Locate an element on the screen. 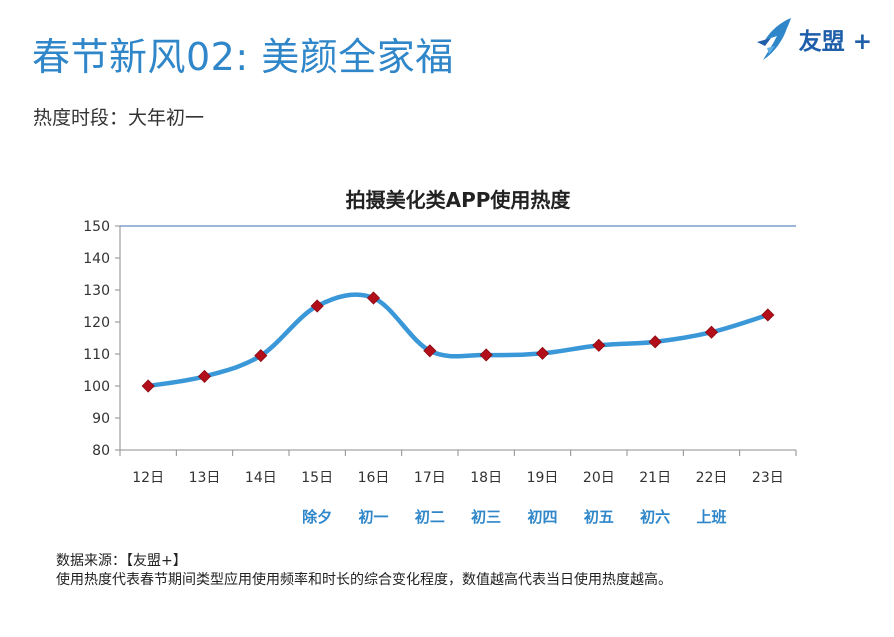 This screenshot has width=894, height=637. brand-logo: 友盟 + is located at coordinates (813, 39).